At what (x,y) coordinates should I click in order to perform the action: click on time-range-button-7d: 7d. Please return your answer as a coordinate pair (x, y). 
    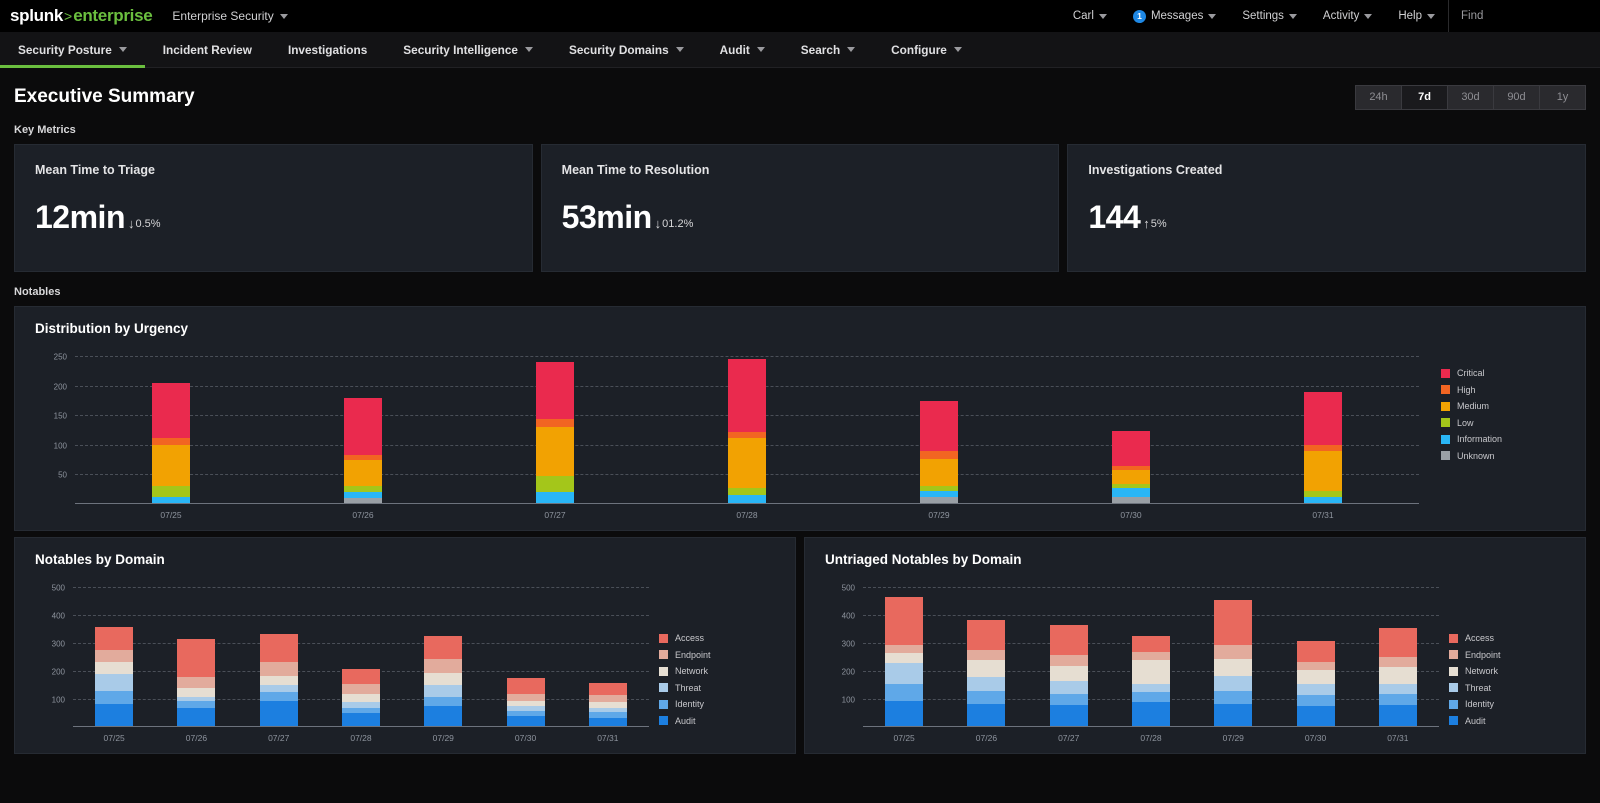
    Looking at the image, I should click on (1424, 97).